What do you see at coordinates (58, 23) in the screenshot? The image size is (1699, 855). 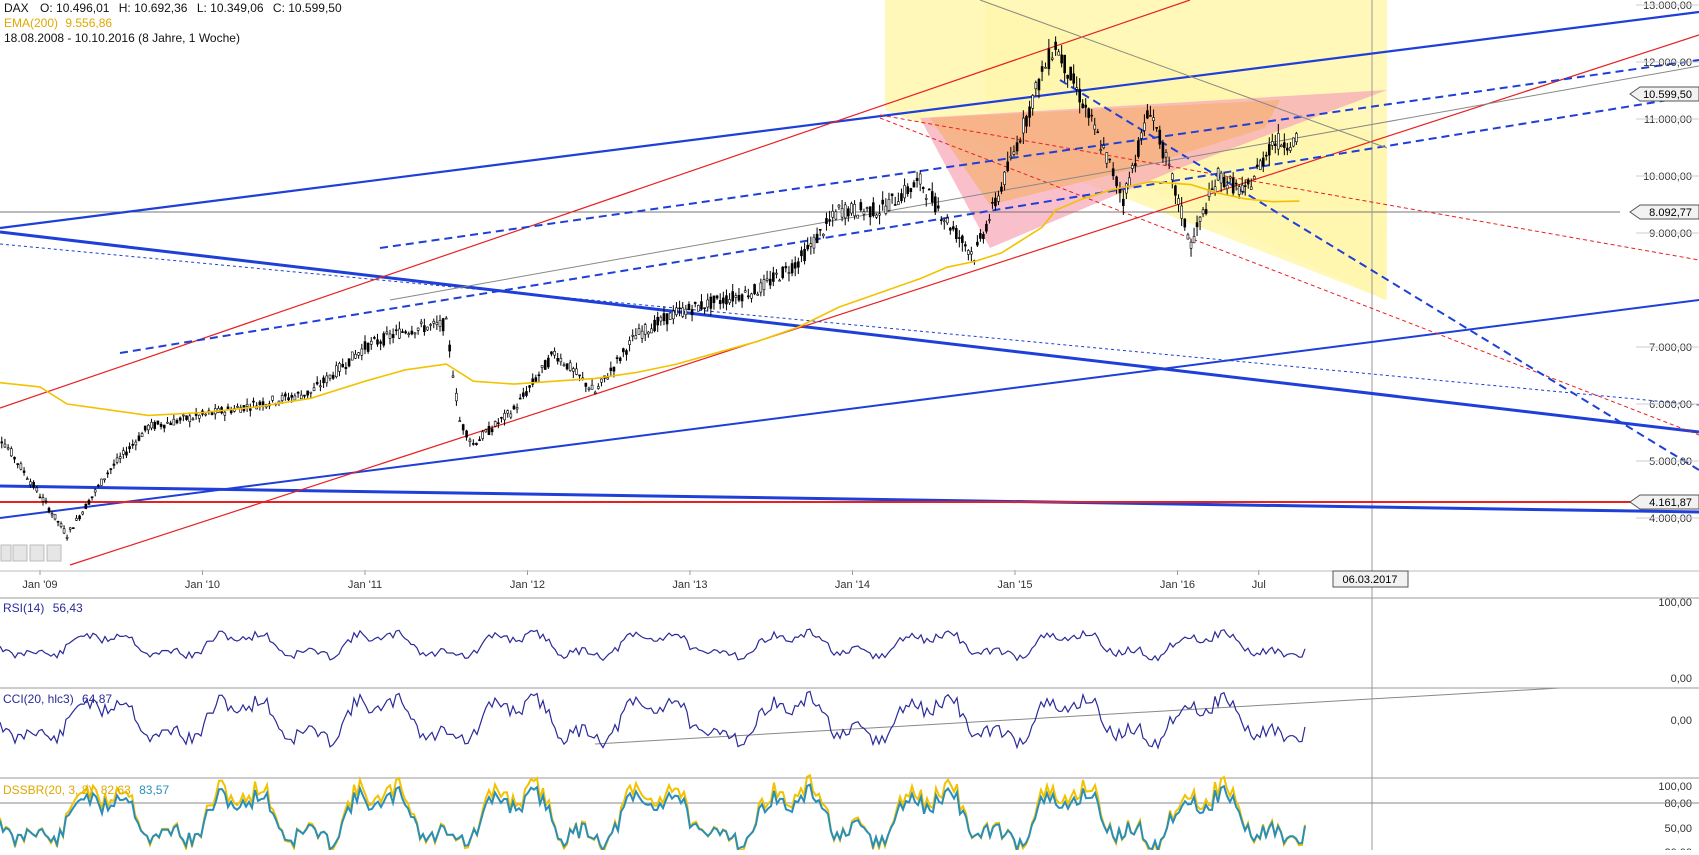 I see `svg-text: EMA(200) 9.556,86` at bounding box center [58, 23].